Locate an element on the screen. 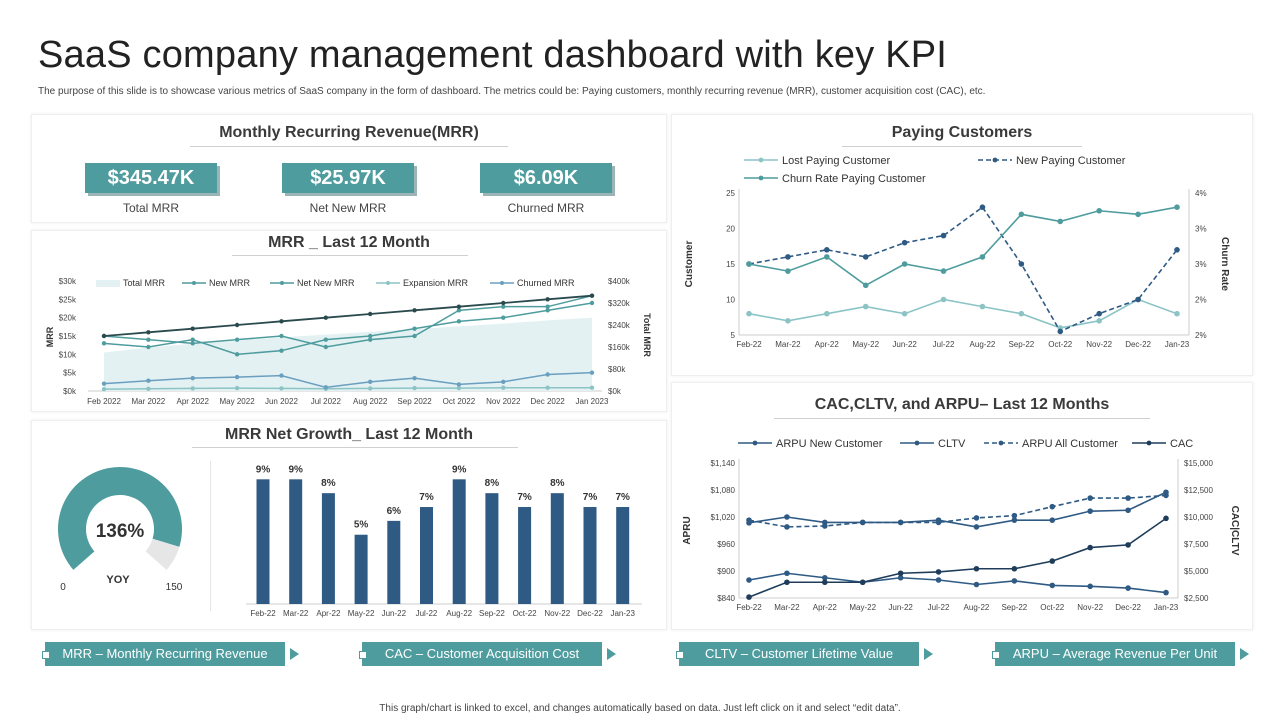  y2-tick-label: $10,000 is located at coordinates (1198, 517).